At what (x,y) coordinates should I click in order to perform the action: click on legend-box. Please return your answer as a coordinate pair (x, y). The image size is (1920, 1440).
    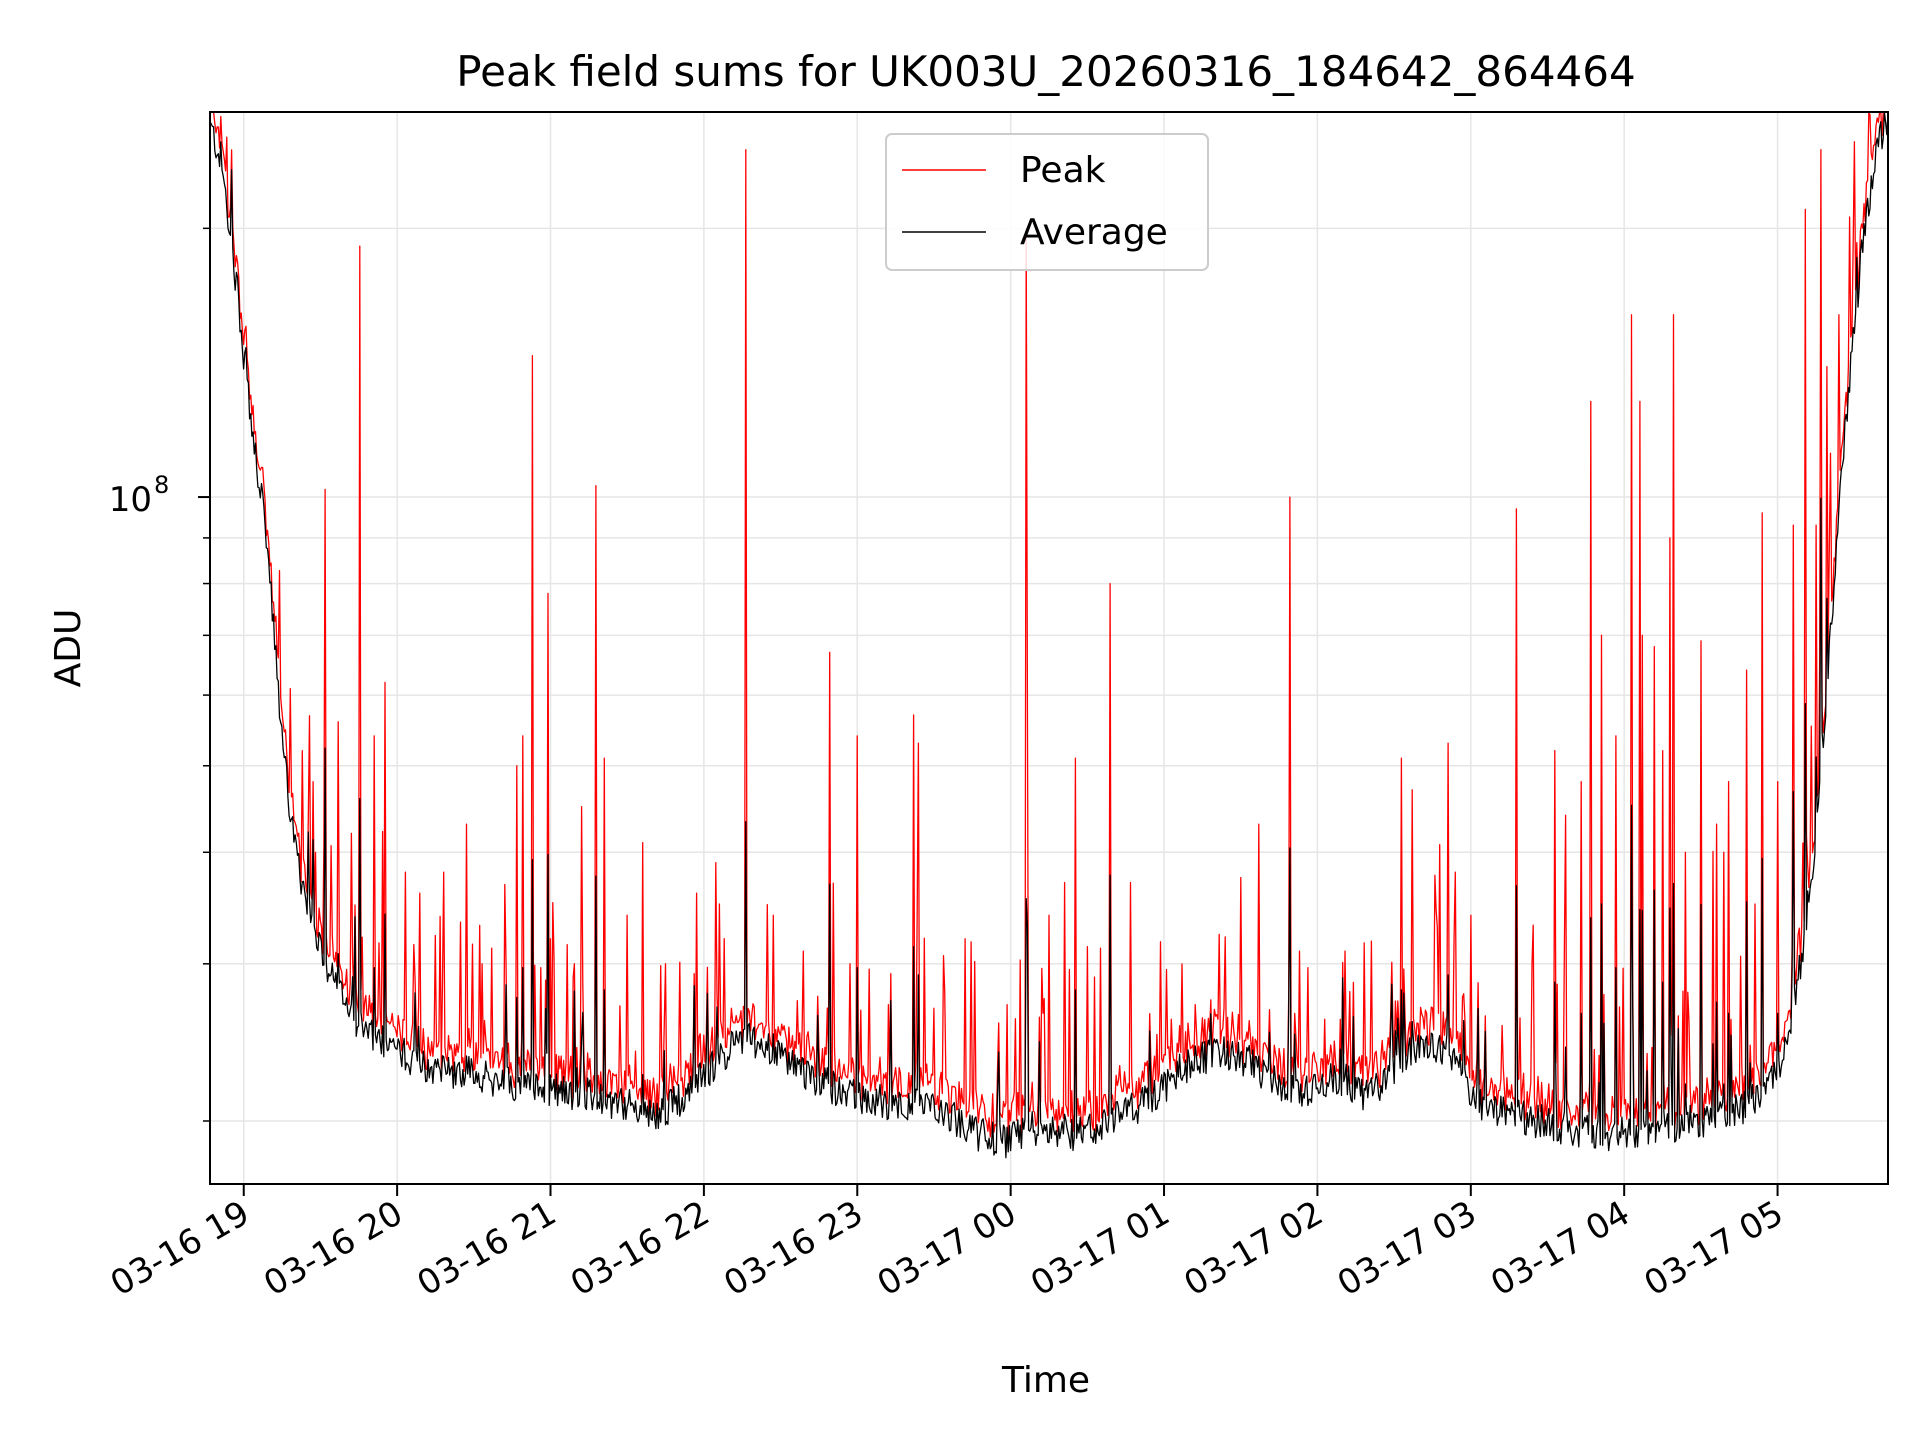
    Looking at the image, I should click on (1047, 202).